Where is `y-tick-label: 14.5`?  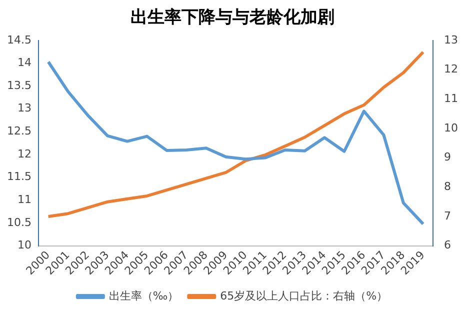 y-tick-label: 14.5 is located at coordinates (19, 39).